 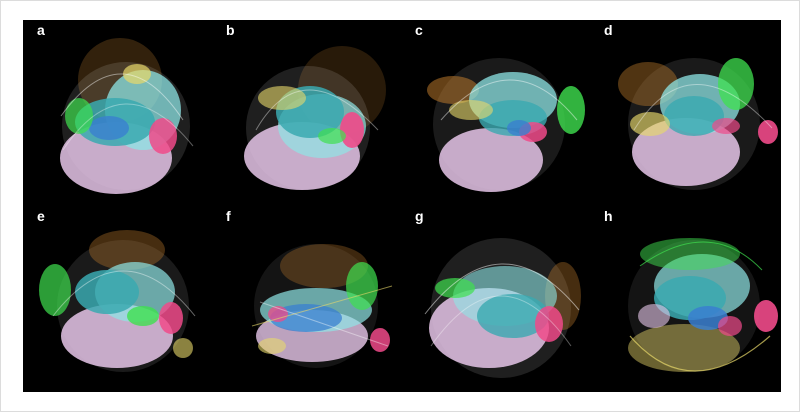 What do you see at coordinates (506, 125) in the screenshot?
I see `network-graph-c` at bounding box center [506, 125].